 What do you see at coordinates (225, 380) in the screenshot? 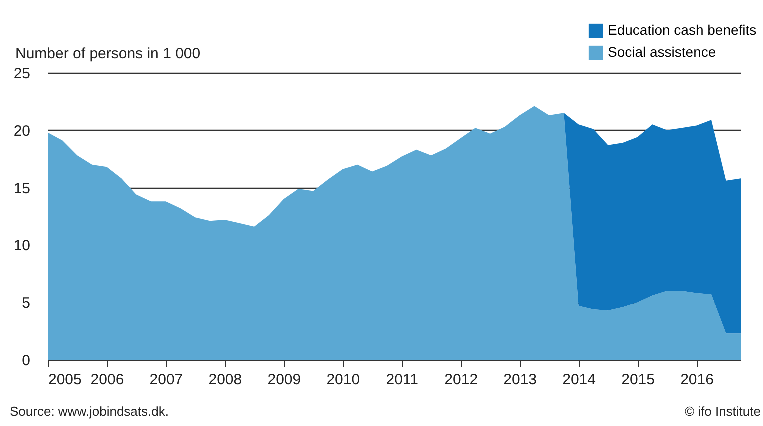
I see `x-tick-label: 2008` at bounding box center [225, 380].